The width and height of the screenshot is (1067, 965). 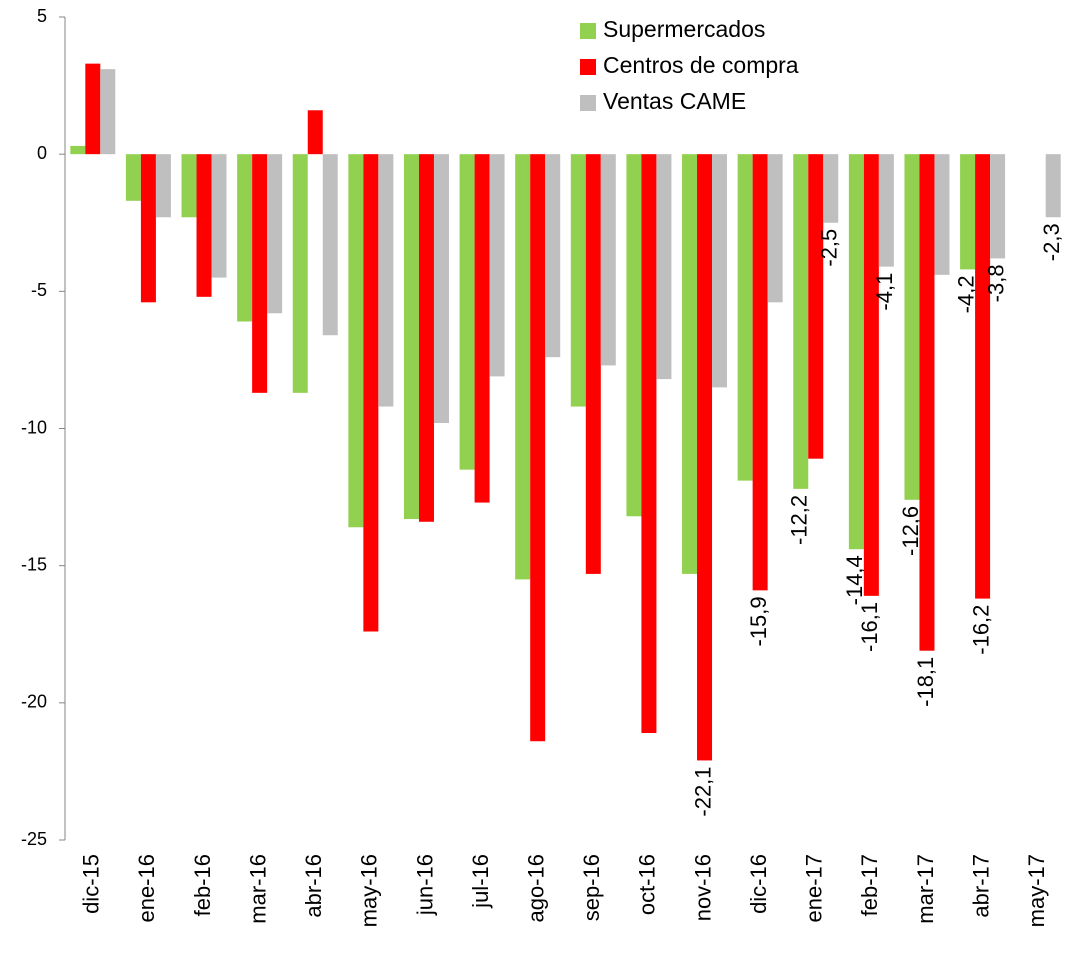 What do you see at coordinates (1051, 242) in the screenshot?
I see `data-label: -2,3` at bounding box center [1051, 242].